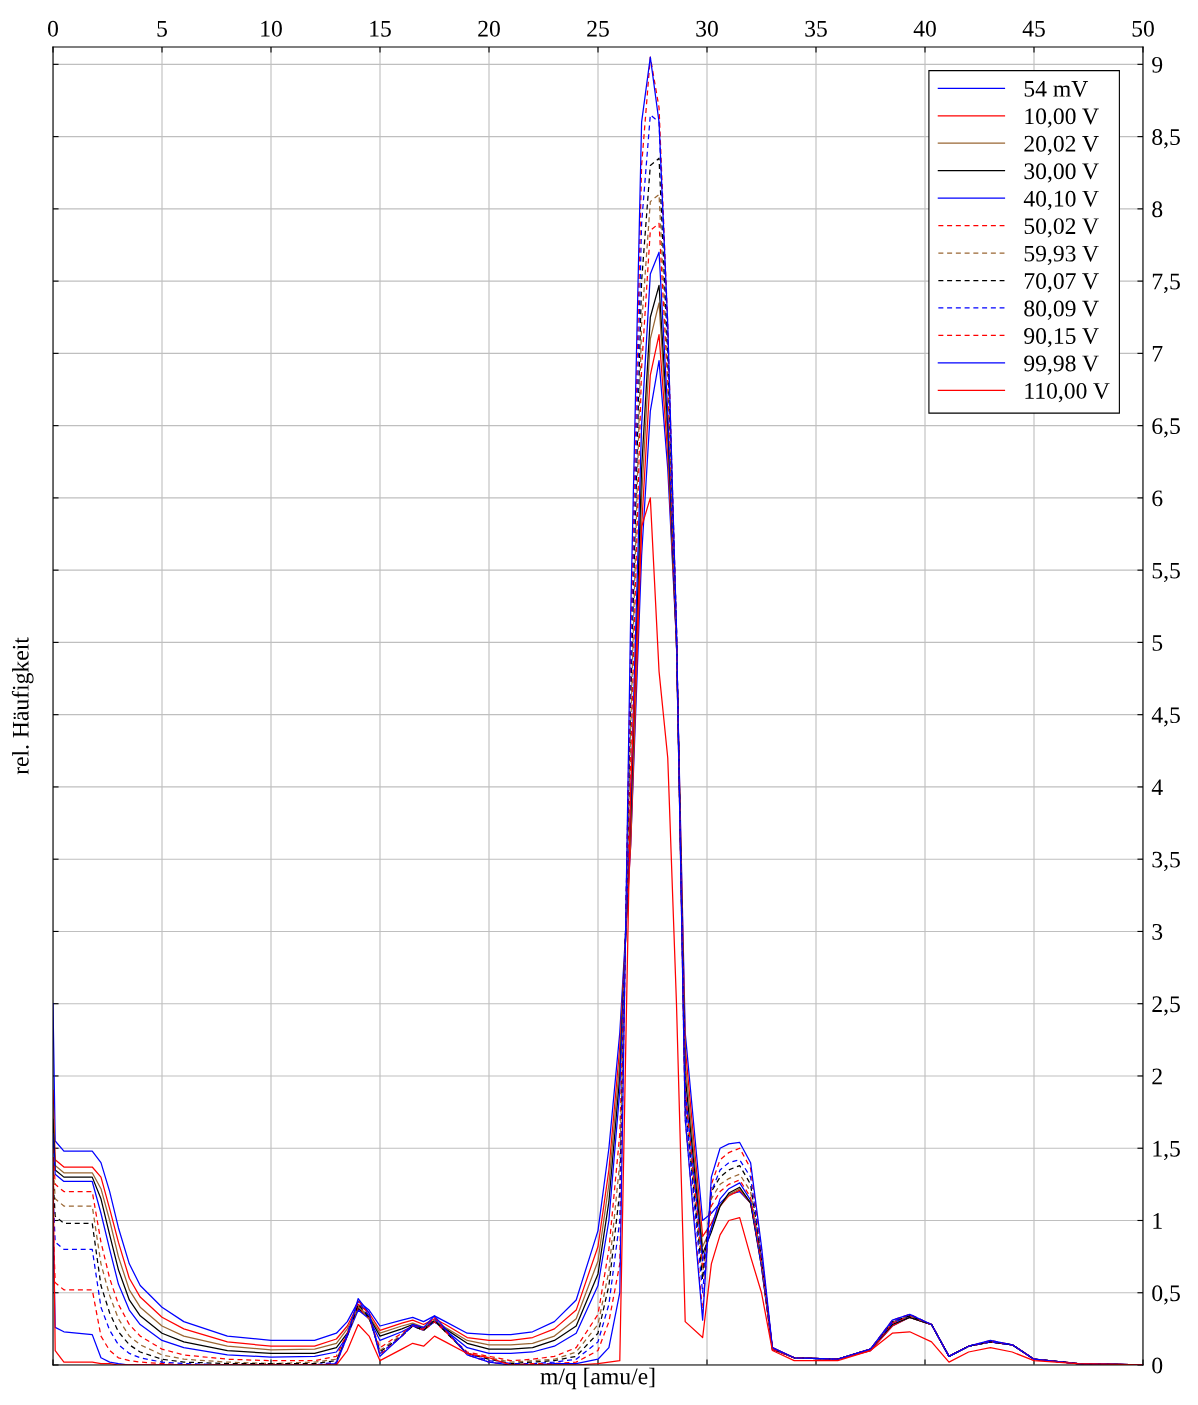  I want to click on legend-label: 80,09 V, so click(1061, 310).